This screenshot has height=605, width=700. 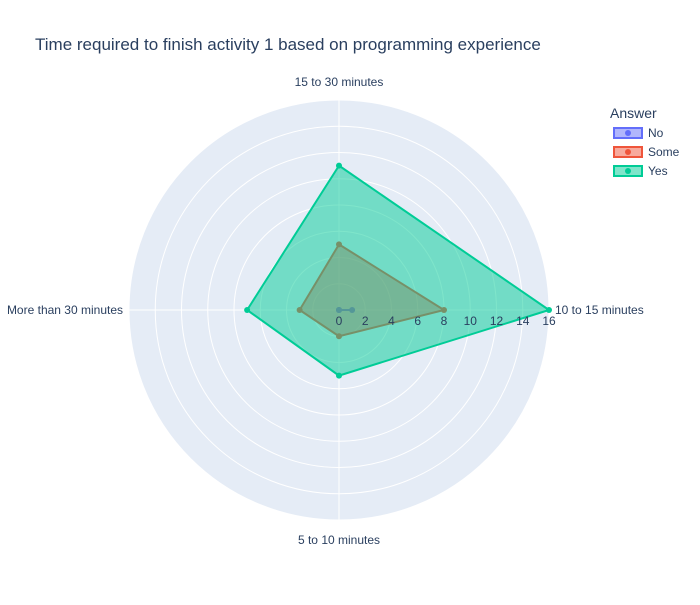 What do you see at coordinates (391, 321) in the screenshot?
I see `radial-tick-label: 4` at bounding box center [391, 321].